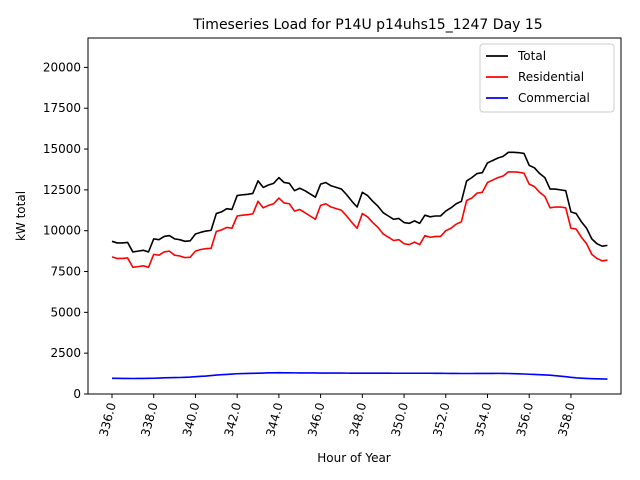  Describe the element at coordinates (531, 56) in the screenshot. I see `legend-label-total: Total` at that location.